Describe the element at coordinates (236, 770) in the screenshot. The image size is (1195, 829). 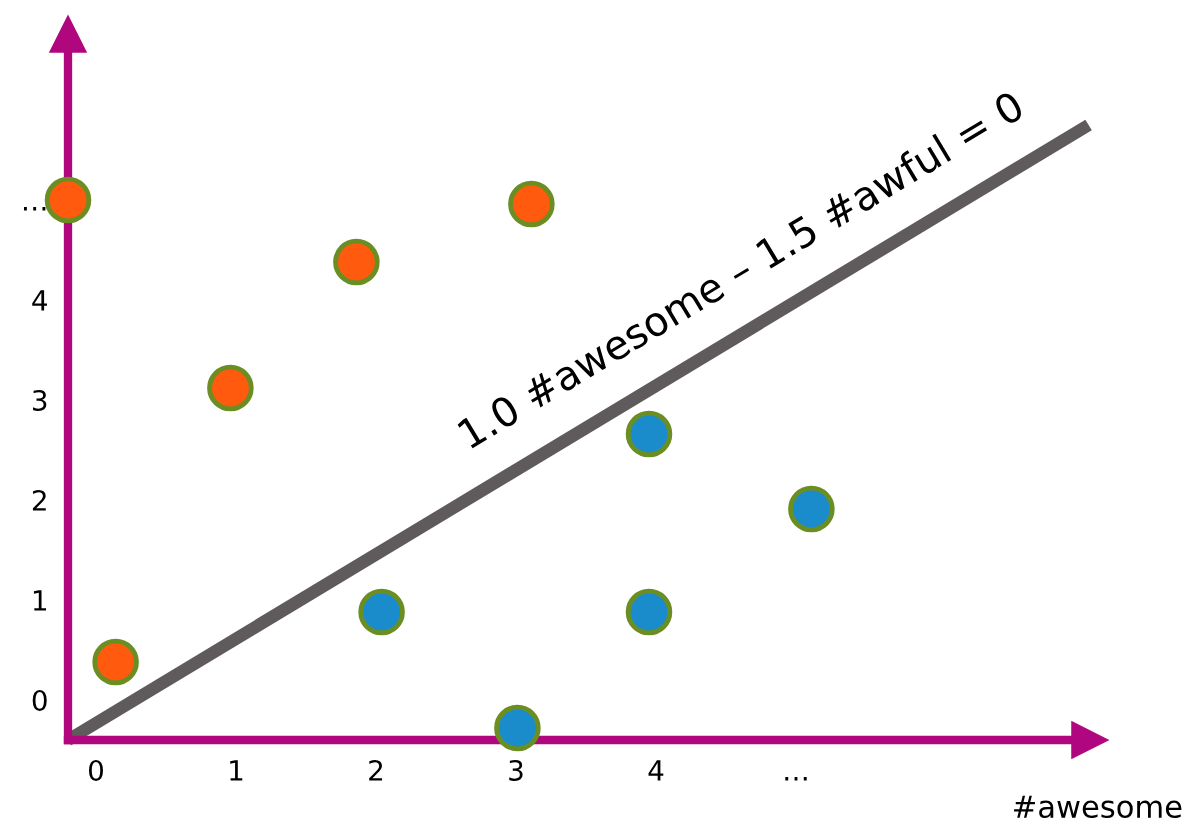
I see `x-tick-label: 1` at that location.